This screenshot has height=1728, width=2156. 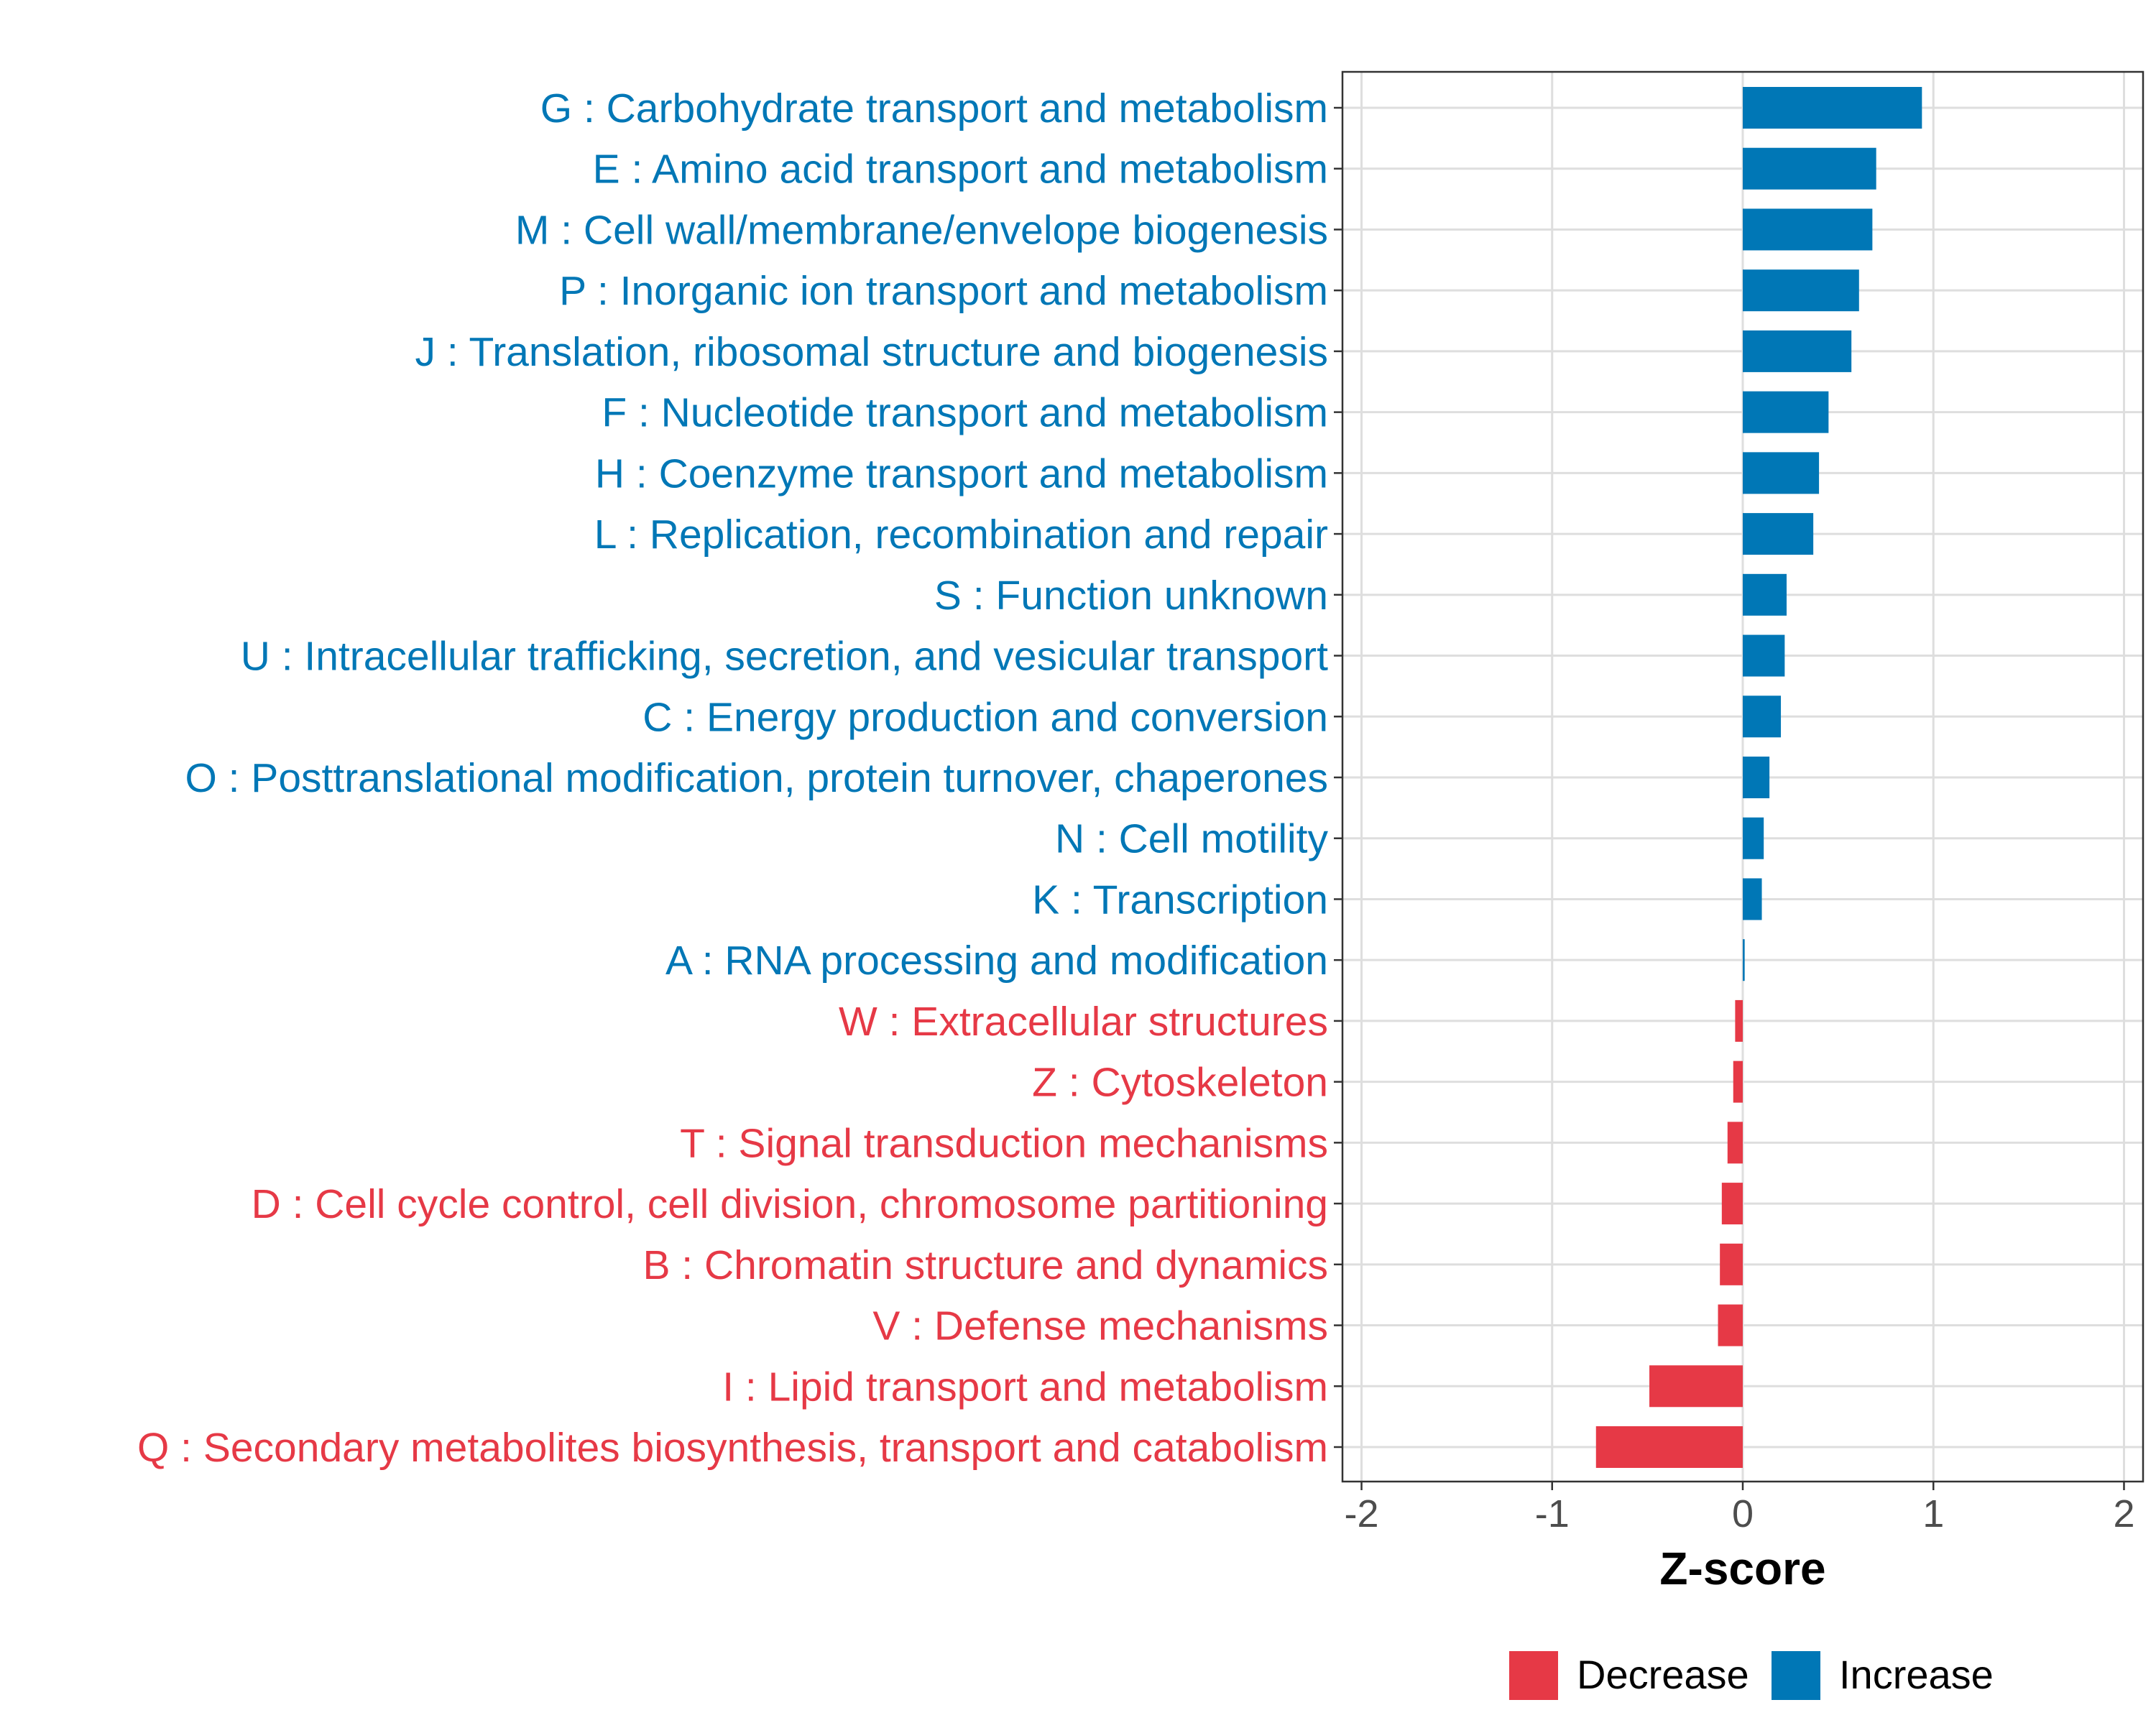 What do you see at coordinates (1004, 1143) in the screenshot?
I see `y-tick-label: T : Signal transduction mechanisms` at bounding box center [1004, 1143].